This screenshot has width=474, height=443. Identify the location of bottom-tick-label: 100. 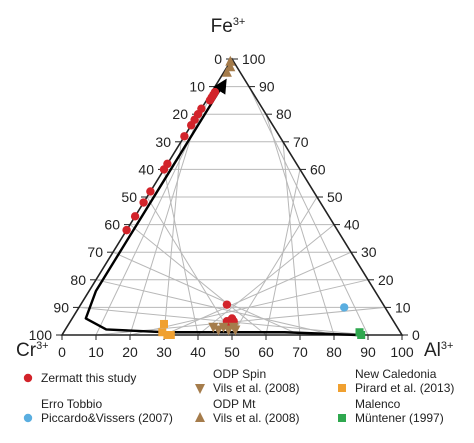
(402, 352).